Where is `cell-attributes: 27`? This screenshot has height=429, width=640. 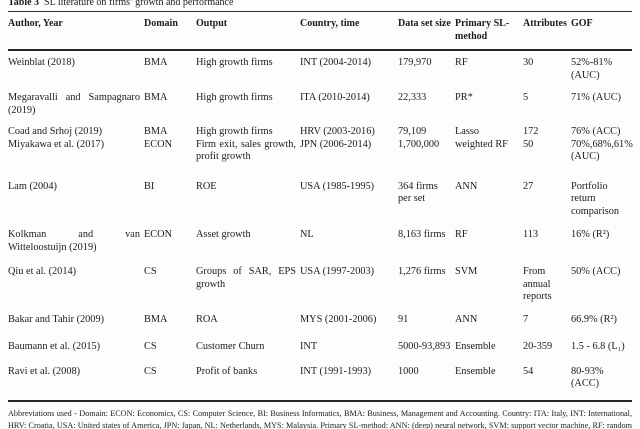 cell-attributes: 27 is located at coordinates (528, 186).